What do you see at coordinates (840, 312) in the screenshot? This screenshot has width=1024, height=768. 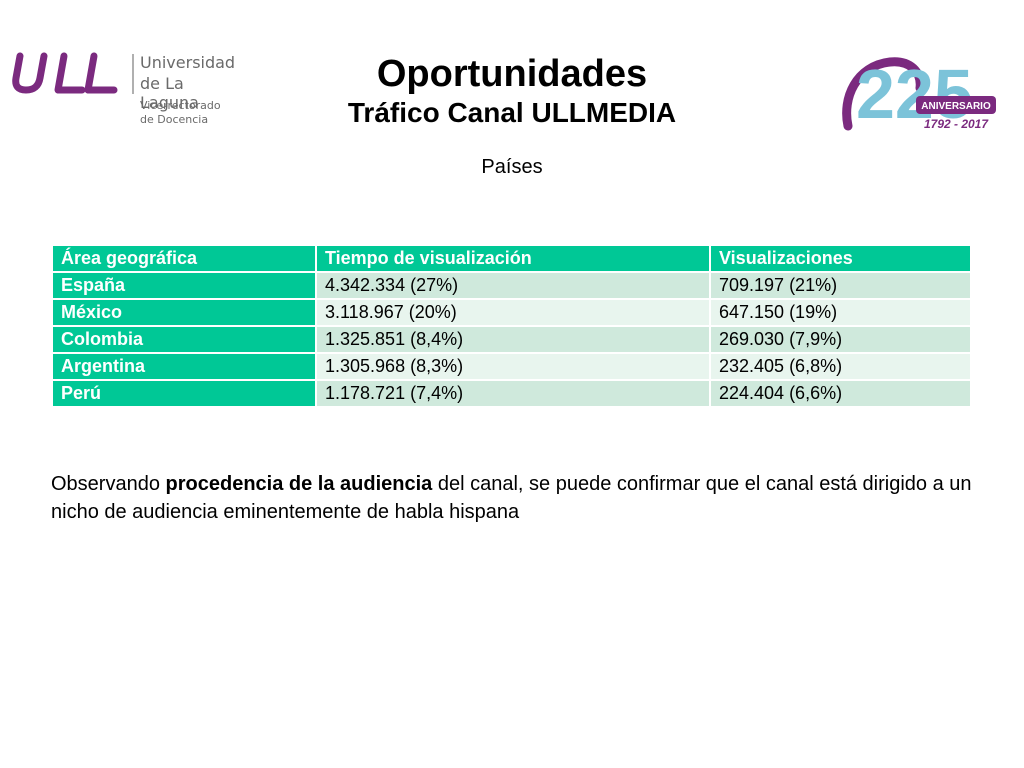 I see `views-cell: 647.150 (19%)` at bounding box center [840, 312].